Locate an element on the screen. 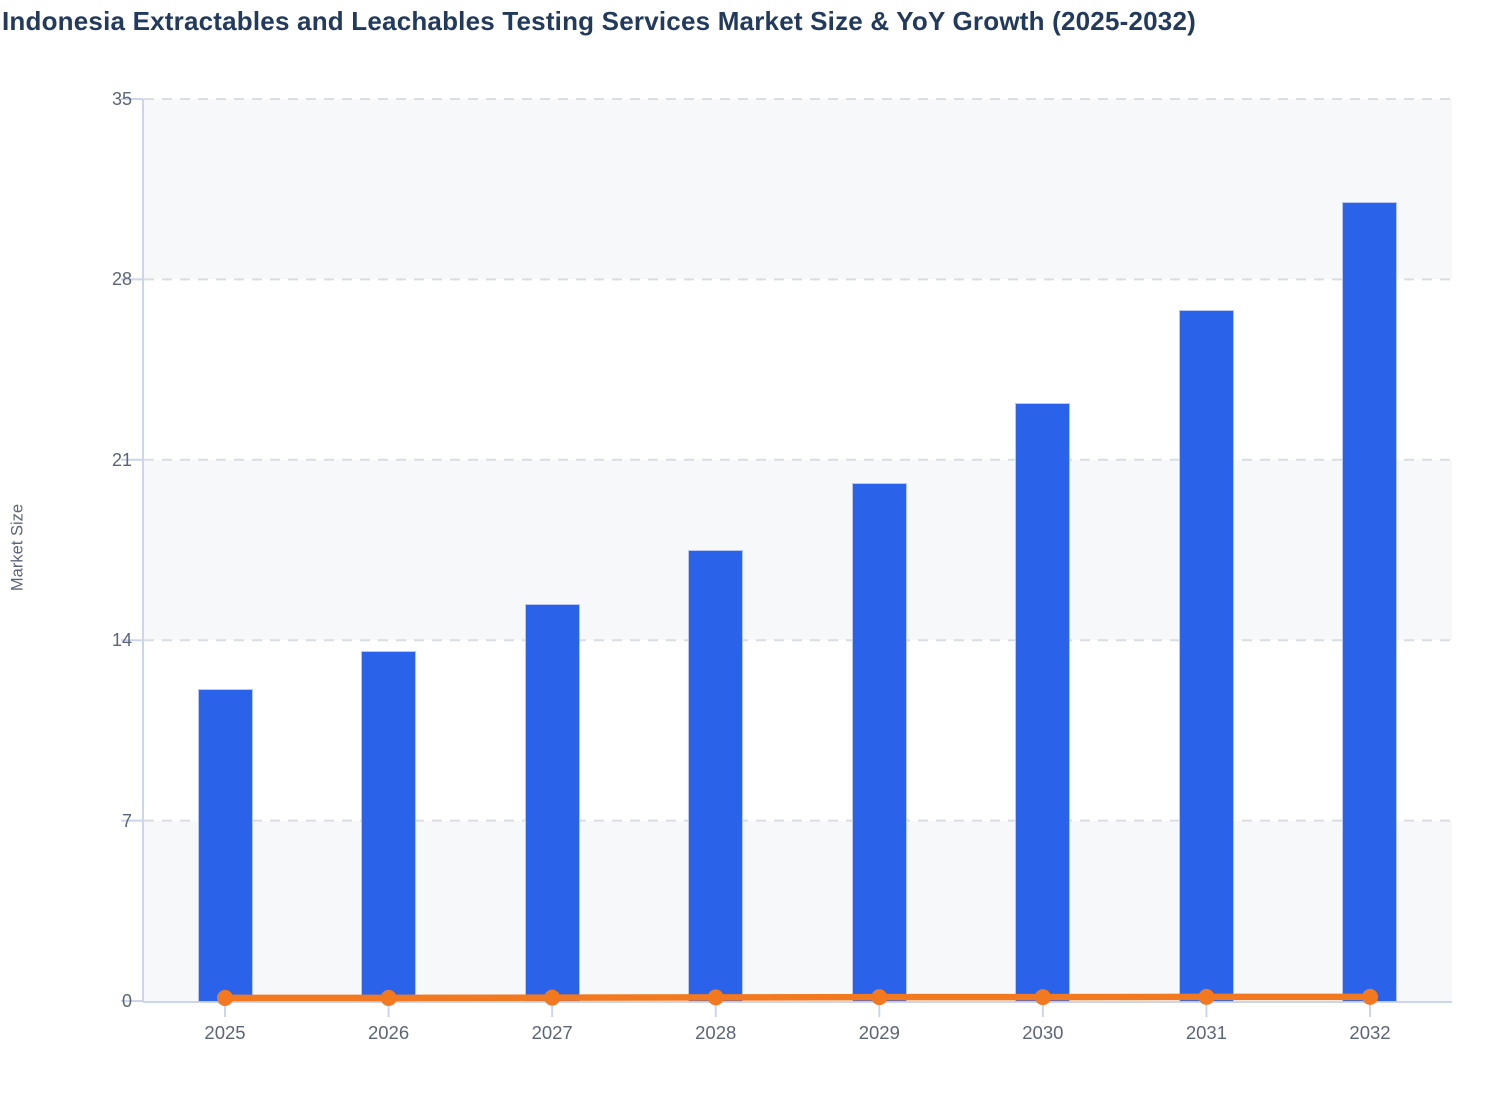  bar-2025 is located at coordinates (225, 845).